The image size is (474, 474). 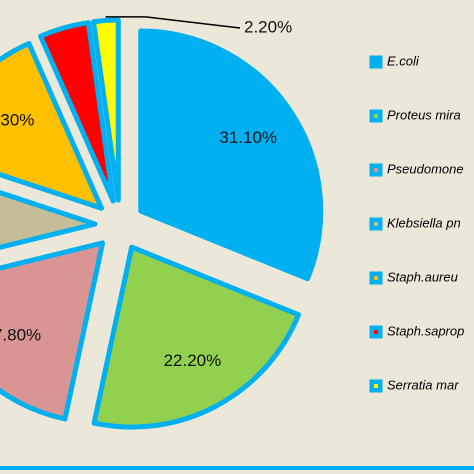 What do you see at coordinates (248, 137) in the screenshot?
I see `data-label: 31.10%` at bounding box center [248, 137].